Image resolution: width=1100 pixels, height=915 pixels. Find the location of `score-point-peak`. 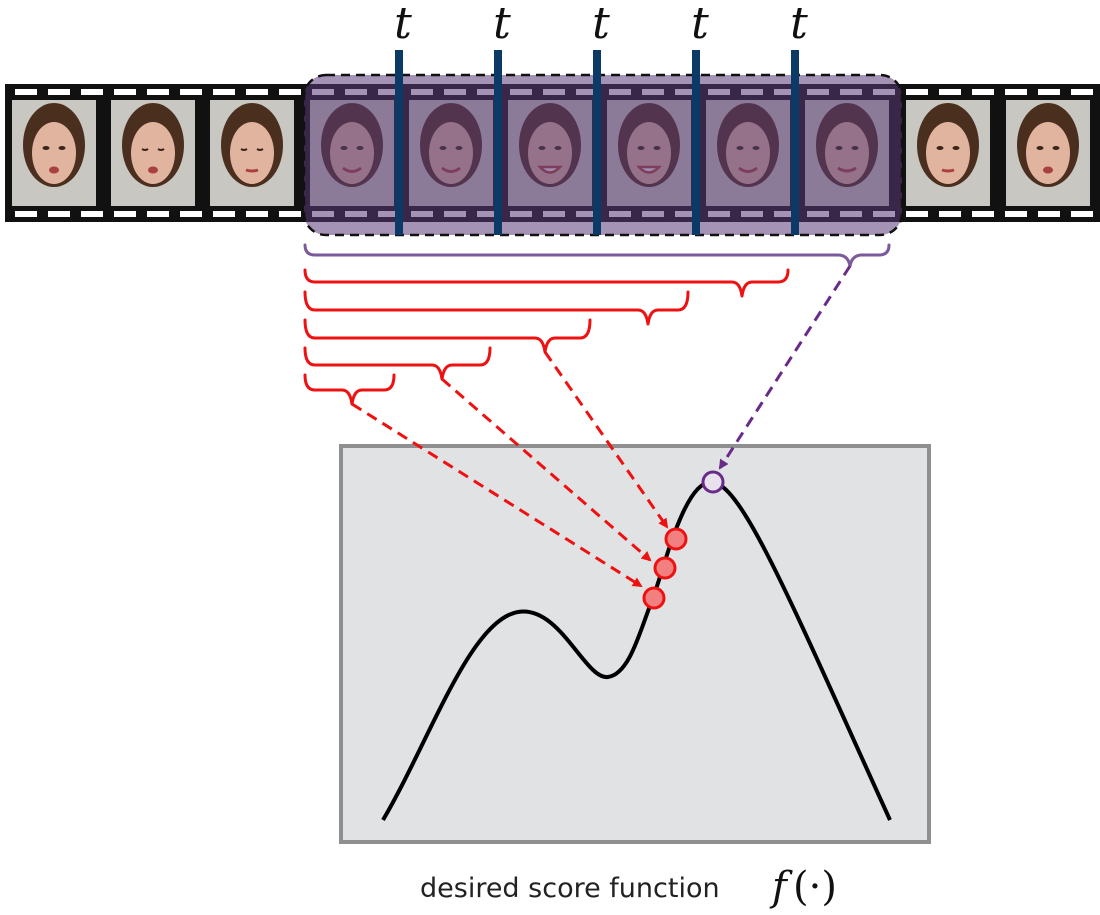

score-point-peak is located at coordinates (713, 482).